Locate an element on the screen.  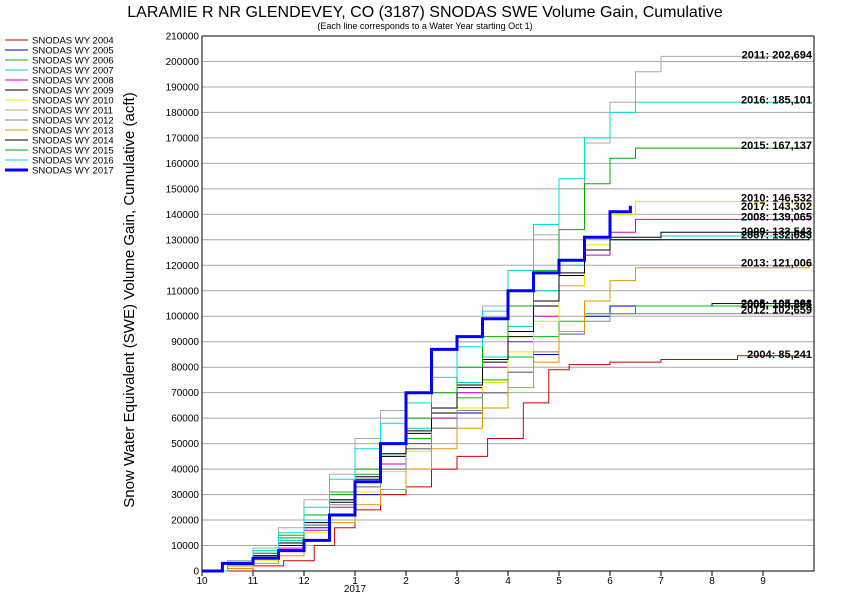
x-tick-label: 12 is located at coordinates (304, 581).